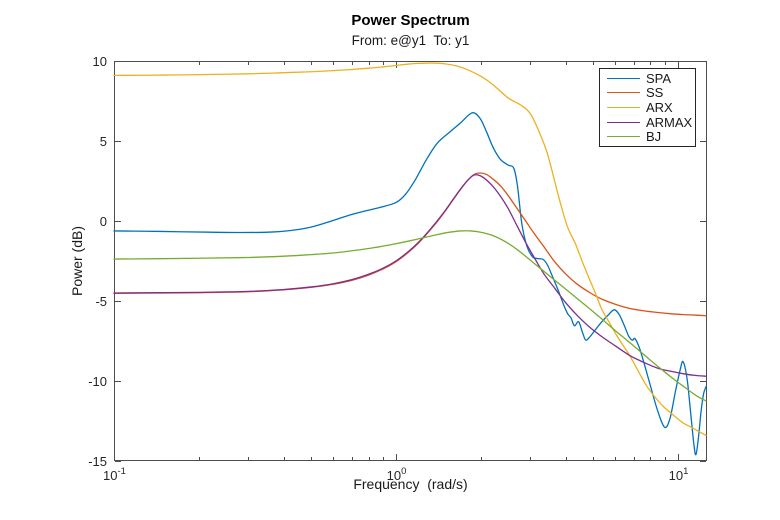 This screenshot has height=520, width=780. I want to click on legend-item-label: SS, so click(655, 93).